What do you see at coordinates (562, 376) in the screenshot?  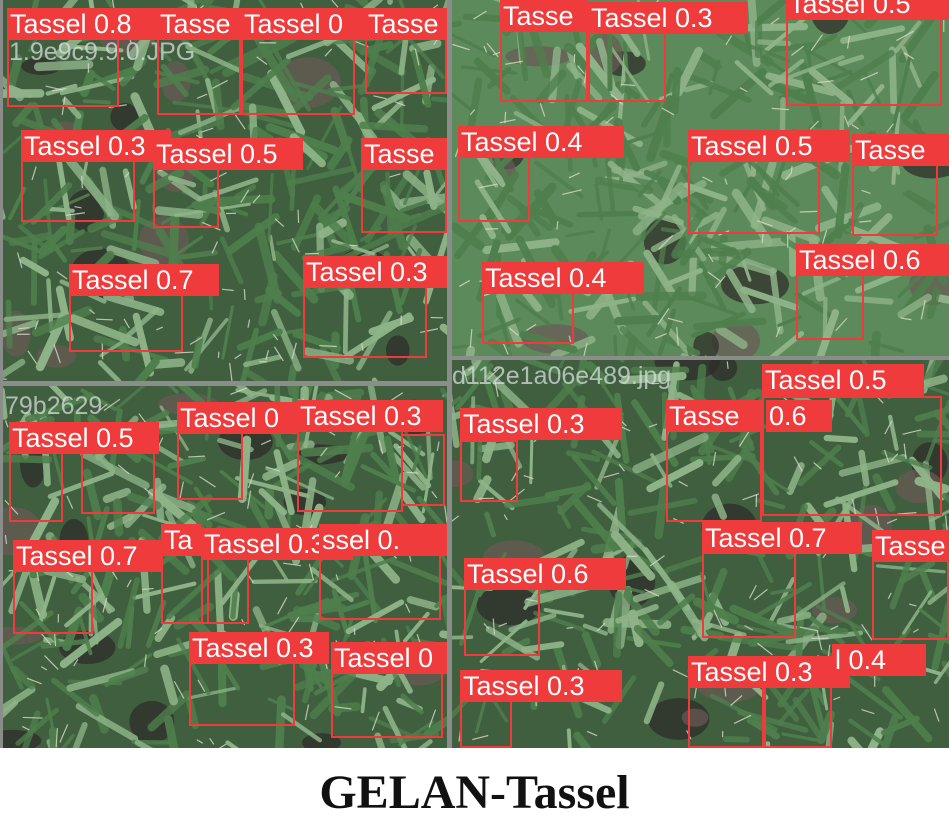 I see `image-filename: d112e1a06e489.jpg` at bounding box center [562, 376].